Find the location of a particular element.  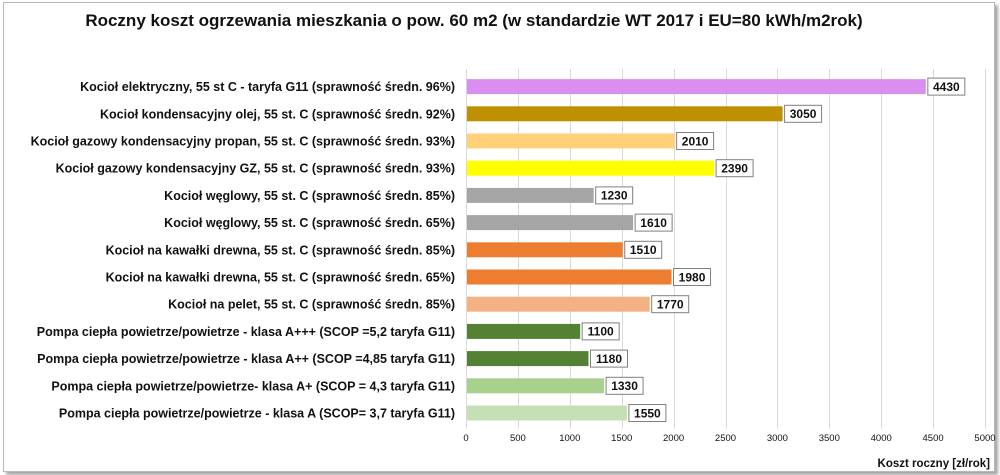

x-tick-labels: 0 500 1000 1500 2000 2500 3000 3500 4000 4500 5000 is located at coordinates (729, 438).